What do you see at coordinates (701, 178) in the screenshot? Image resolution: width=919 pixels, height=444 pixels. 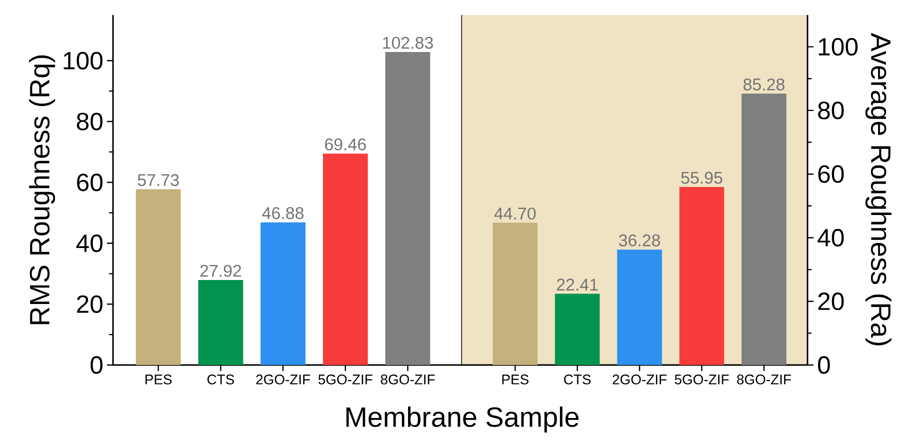 I see `data-label: 55.95` at bounding box center [701, 178].